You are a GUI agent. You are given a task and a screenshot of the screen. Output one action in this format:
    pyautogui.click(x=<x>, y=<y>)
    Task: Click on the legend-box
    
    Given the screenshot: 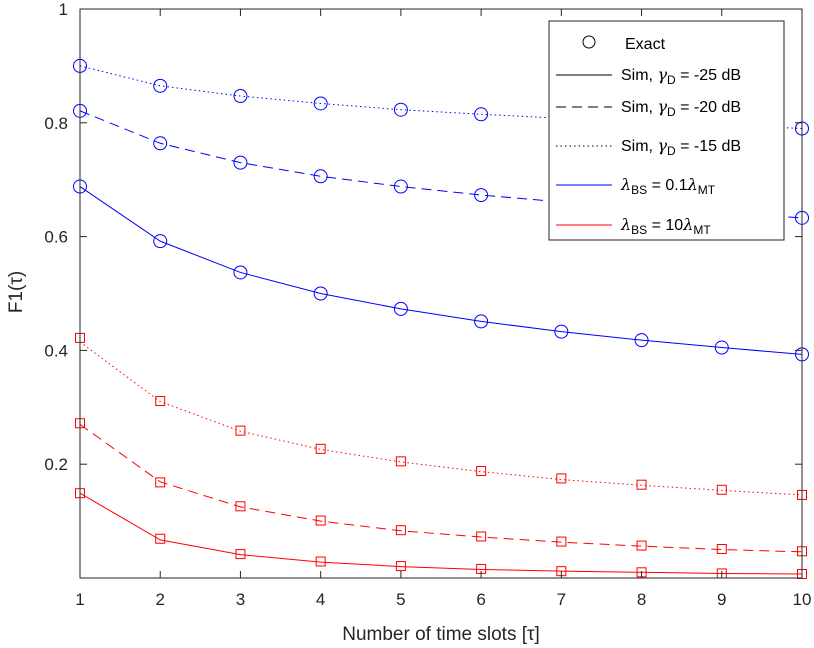 What is the action you would take?
    pyautogui.click(x=666, y=130)
    